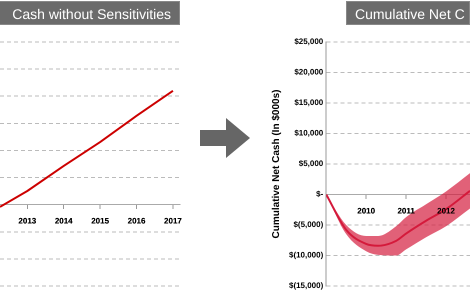  What do you see at coordinates (408, 13) in the screenshot?
I see `chart-title: Cumulative Net C` at bounding box center [408, 13].